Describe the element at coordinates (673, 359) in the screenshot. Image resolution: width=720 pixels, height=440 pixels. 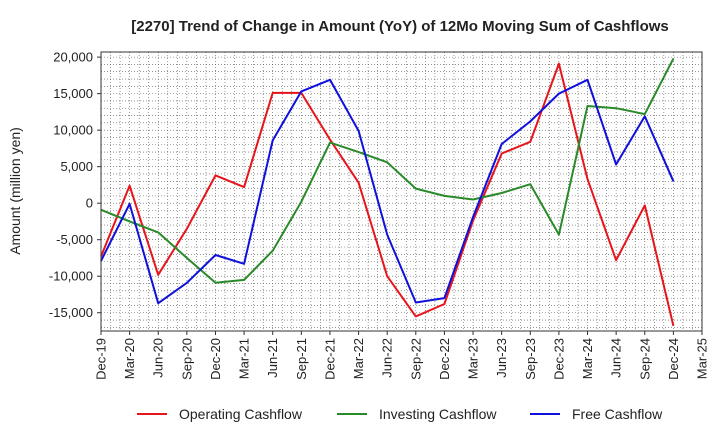
I see `x-tick-label: Dec-24` at that location.